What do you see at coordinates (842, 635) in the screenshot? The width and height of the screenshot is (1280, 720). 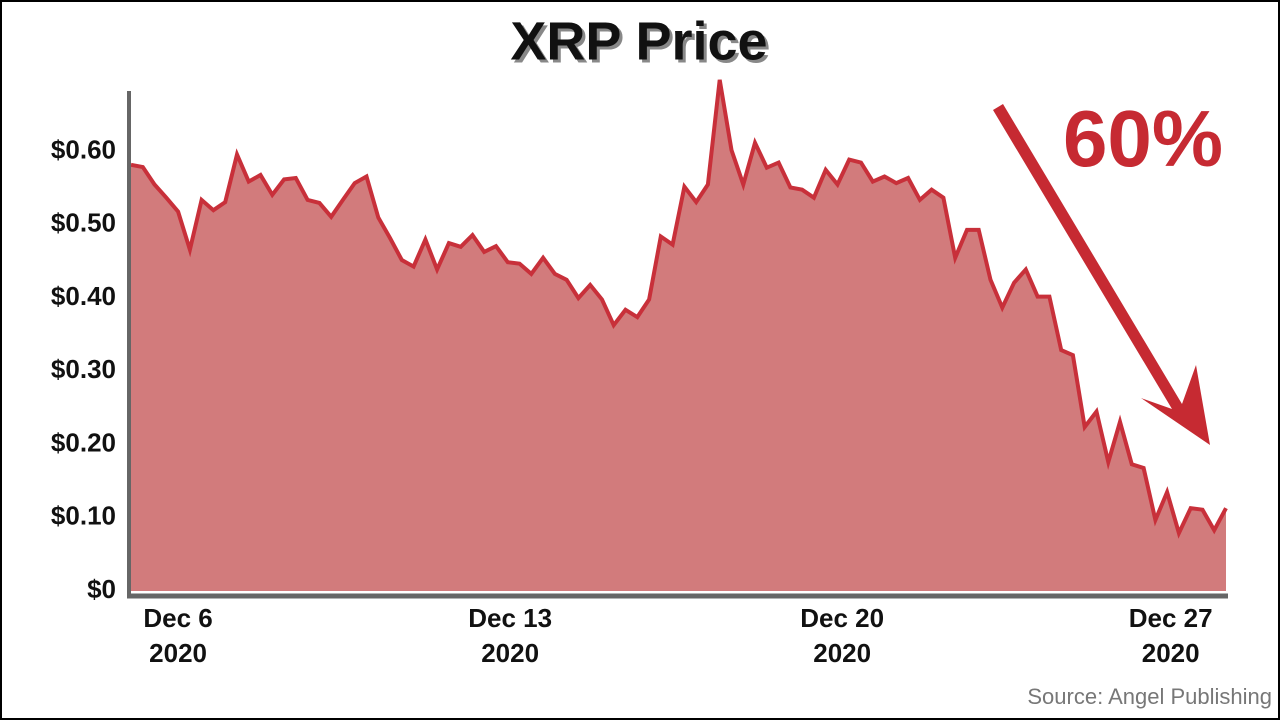 I see `x-tick-label: Dec 20 2020` at bounding box center [842, 635].